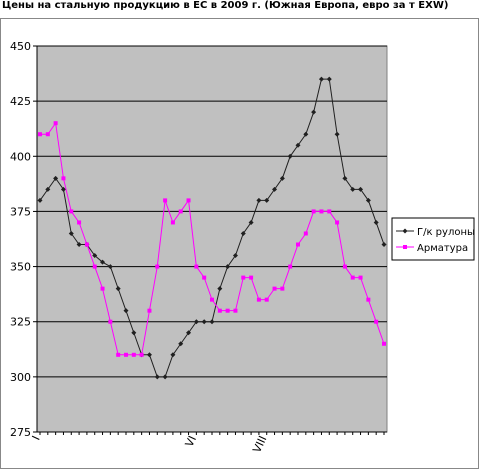 This screenshot has width=480, height=470. What do you see at coordinates (20, 432) in the screenshot?
I see `y-tick-label: 275` at bounding box center [20, 432].